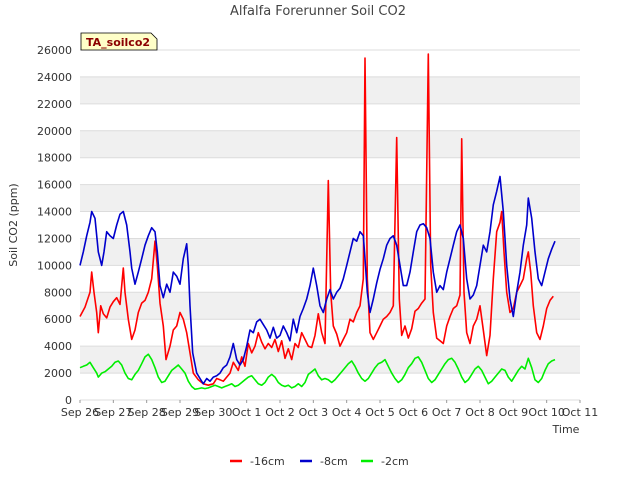 This screenshot has width=640, height=480. Describe the element at coordinates (395, 461) in the screenshot. I see `legend-label: -2cm` at that location.